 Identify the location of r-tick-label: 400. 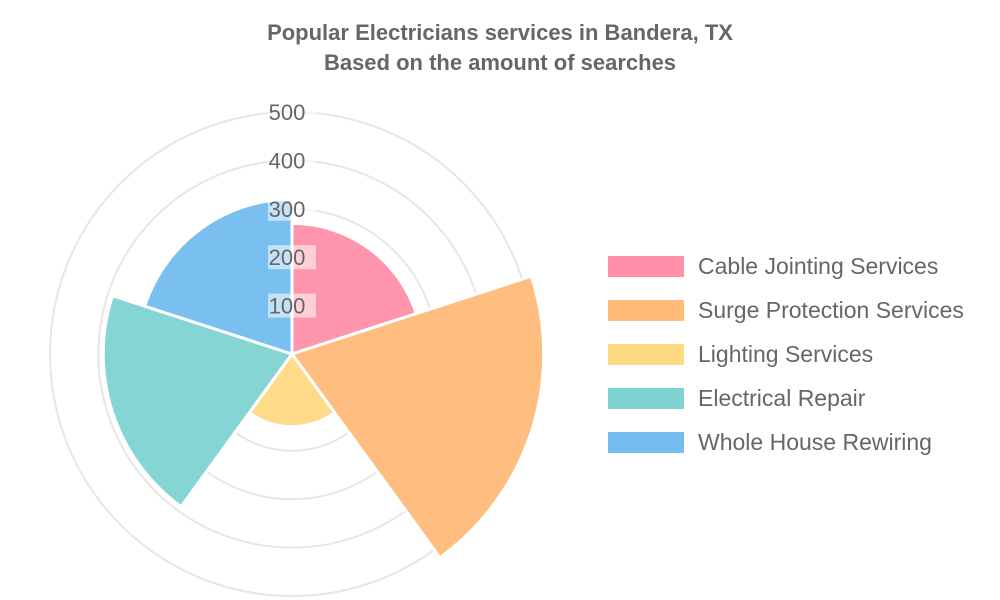
(287, 160).